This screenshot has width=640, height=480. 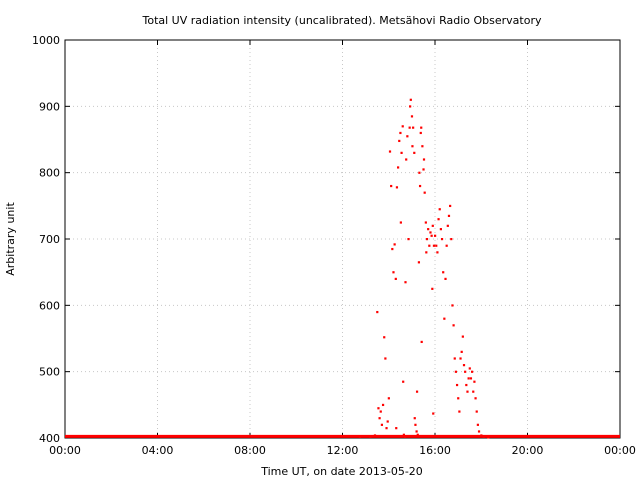 I want to click on y-tick-label: 600, so click(x=49, y=305).